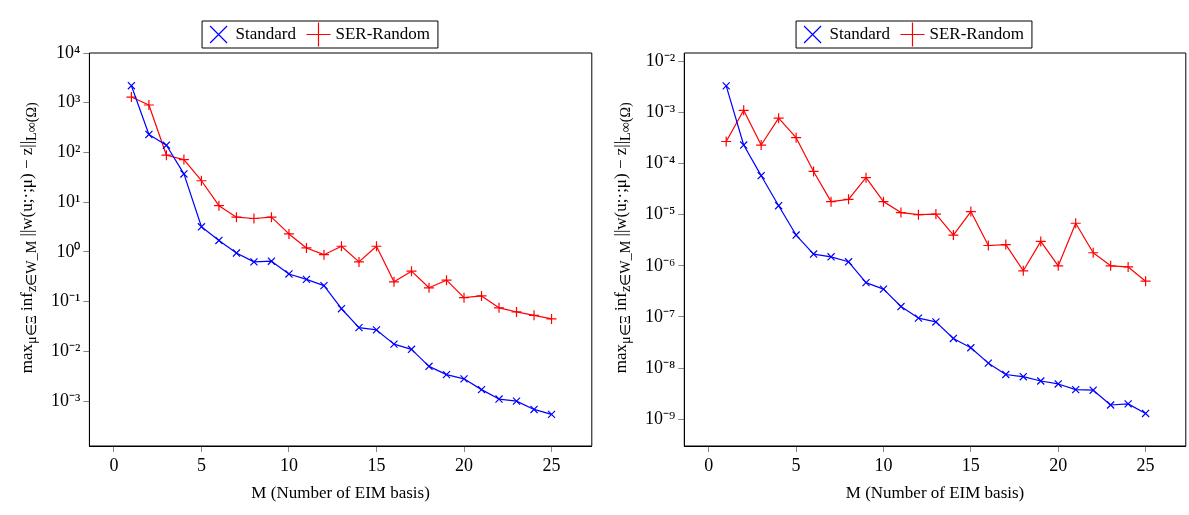  What do you see at coordinates (551, 464) in the screenshot?
I see `x-tick-label: 25` at bounding box center [551, 464].